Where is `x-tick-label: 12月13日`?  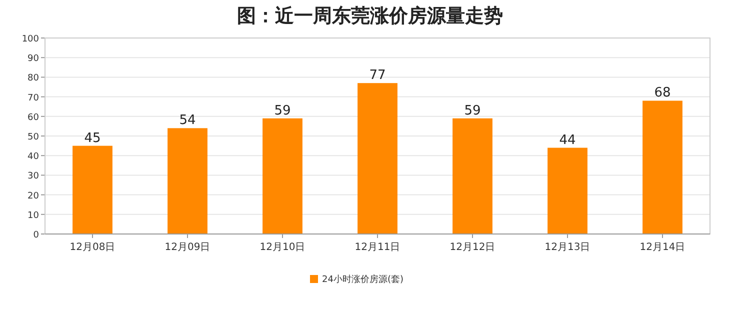
x-tick-label: 12月13日 is located at coordinates (567, 247).